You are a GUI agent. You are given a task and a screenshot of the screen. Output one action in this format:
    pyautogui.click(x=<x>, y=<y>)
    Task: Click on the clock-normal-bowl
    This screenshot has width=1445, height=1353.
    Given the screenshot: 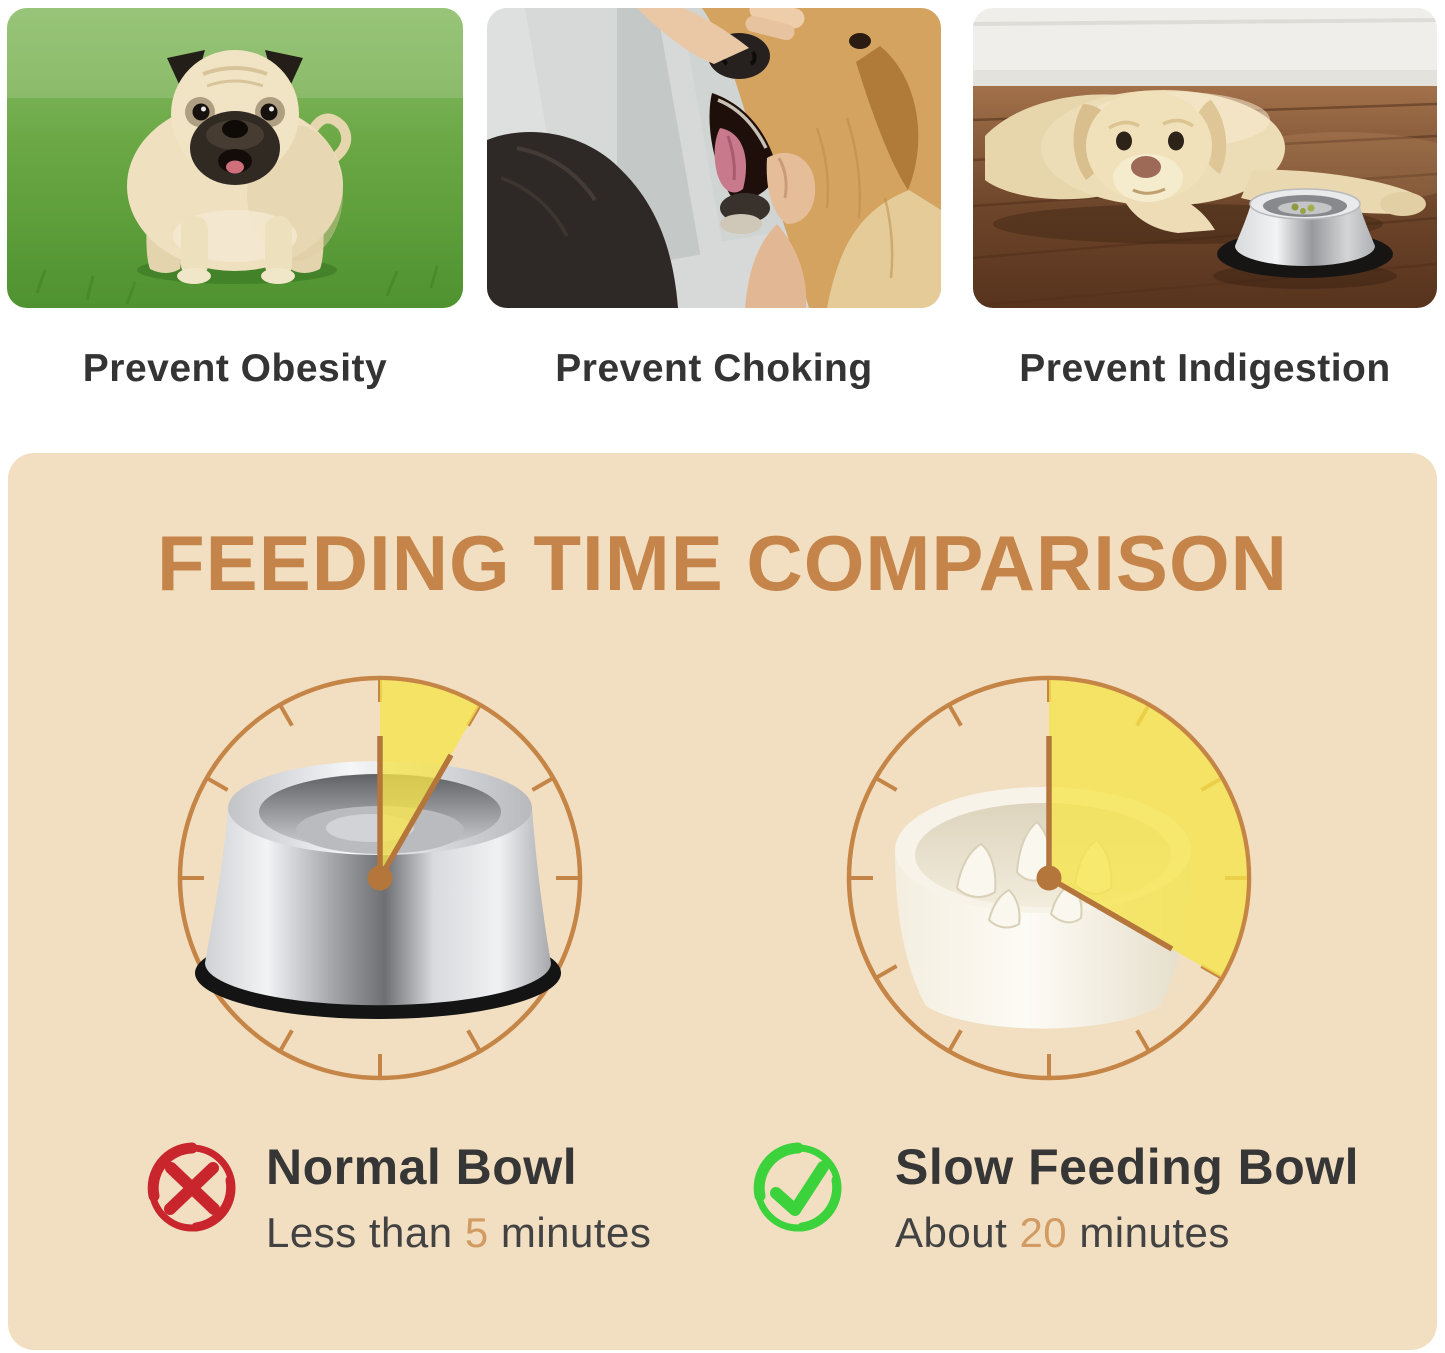 What is the action you would take?
    pyautogui.click(x=380, y=878)
    